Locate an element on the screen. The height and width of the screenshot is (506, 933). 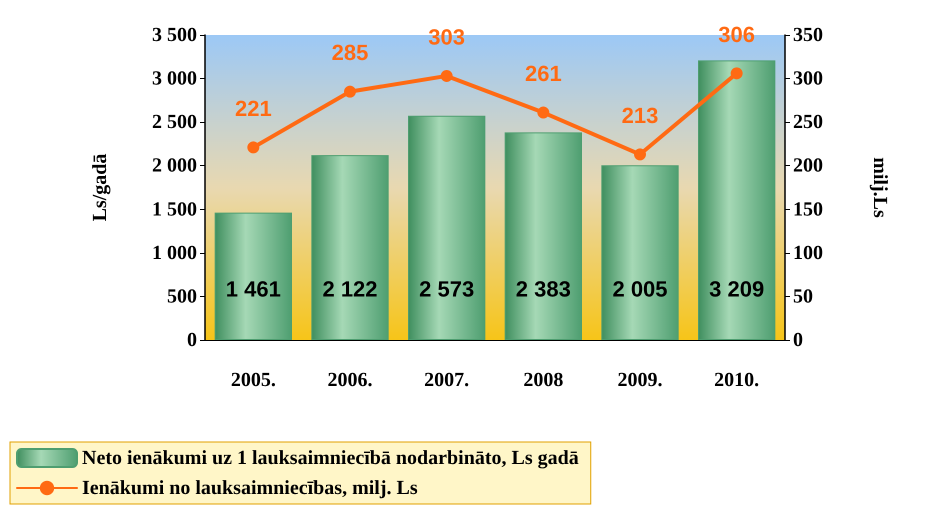
data-label: 306 is located at coordinates (737, 34).